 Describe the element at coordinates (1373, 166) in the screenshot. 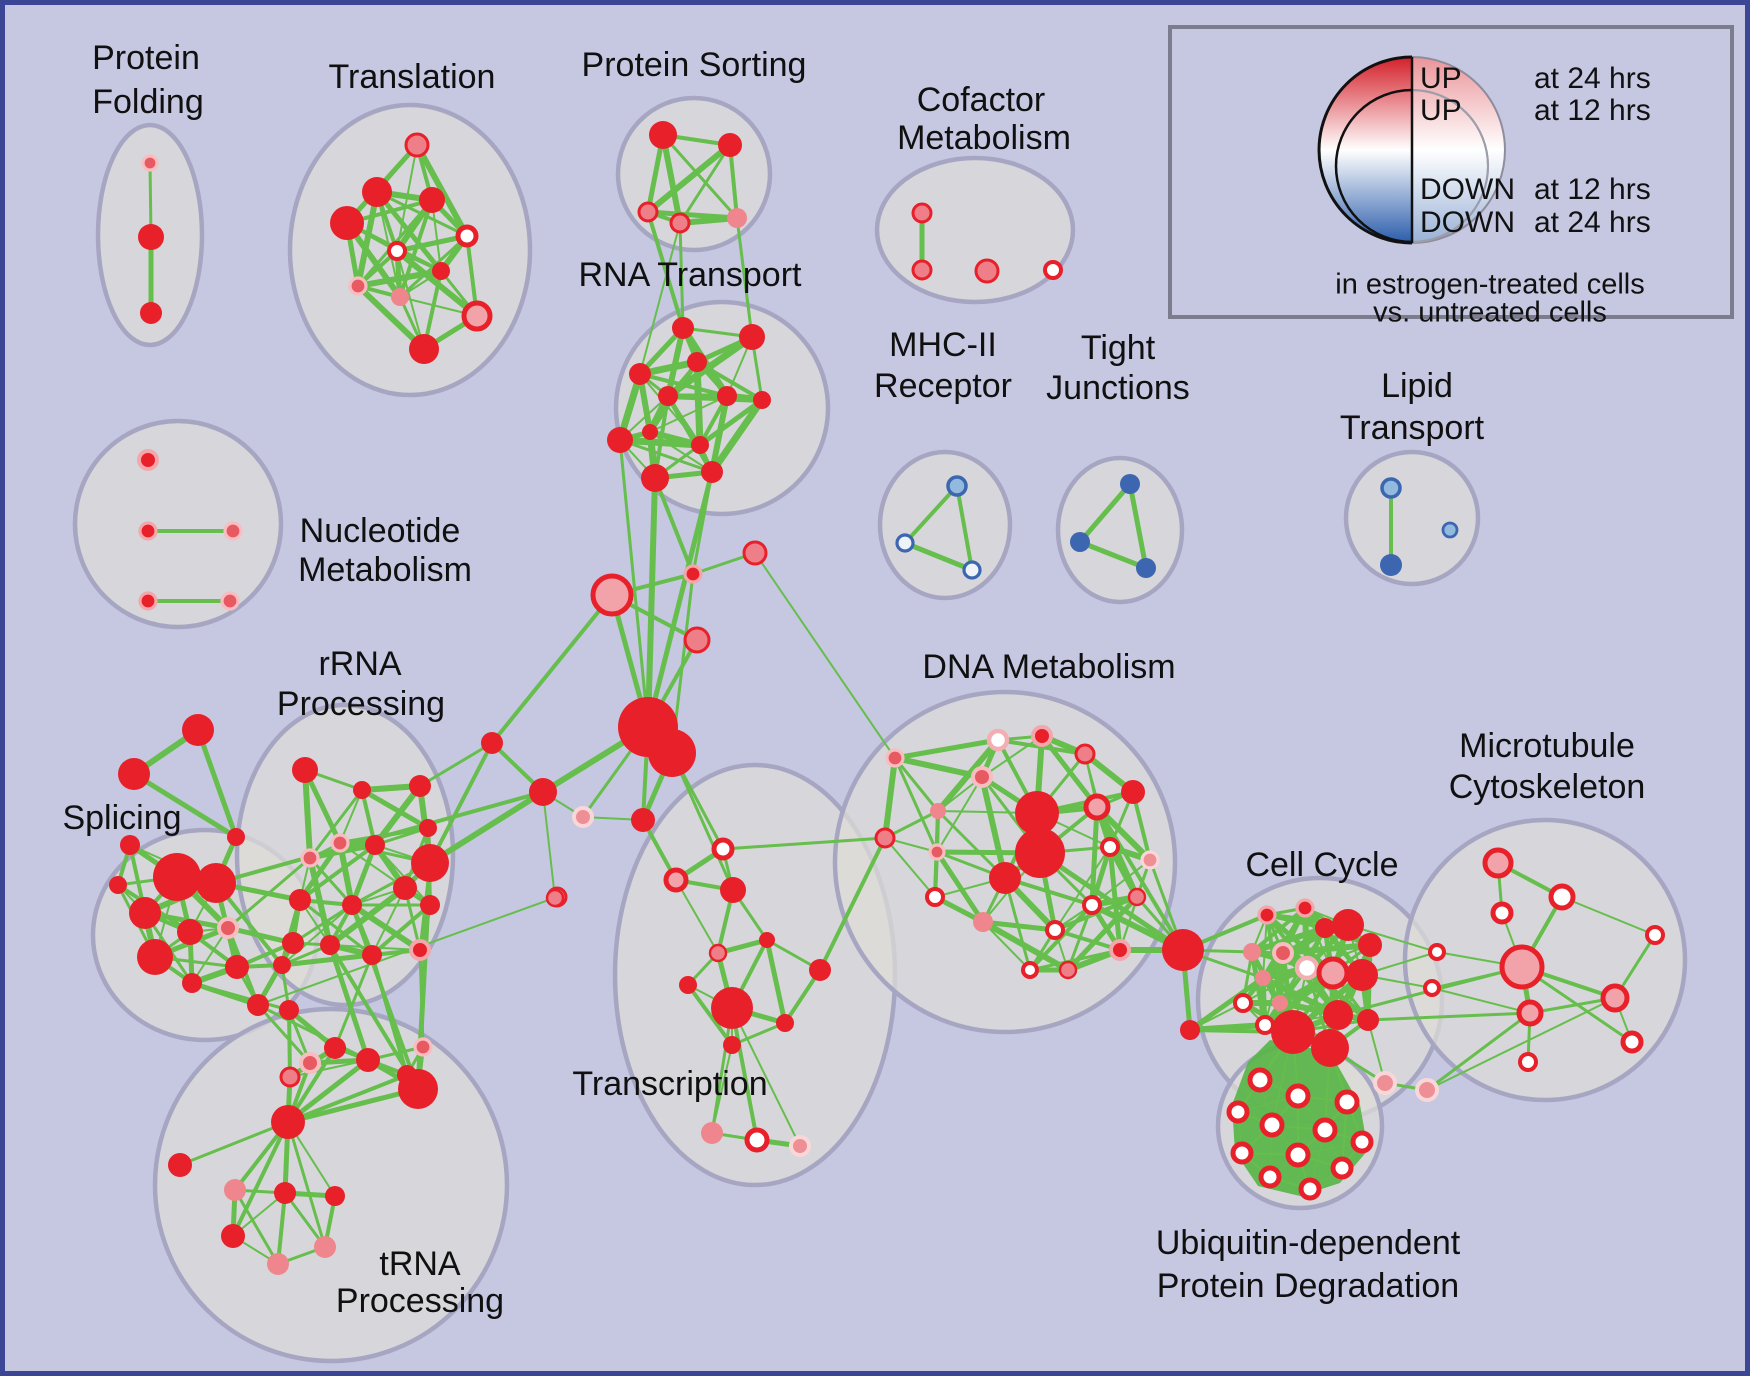

I see `legend-glyph-inner-left-arc` at that location.